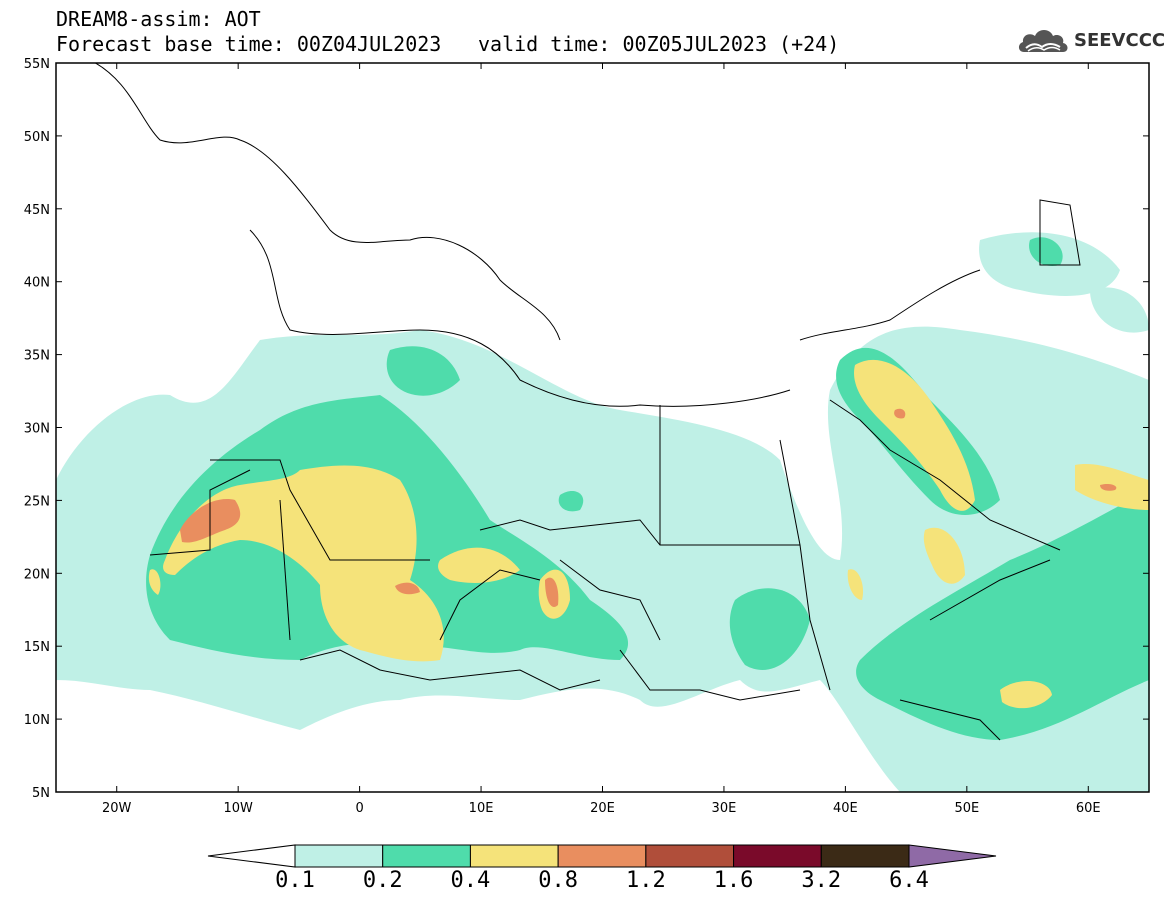 This screenshot has height=905, width=1165. What do you see at coordinates (1088, 808) in the screenshot?
I see `lon-tick-label: 60E` at bounding box center [1088, 808].